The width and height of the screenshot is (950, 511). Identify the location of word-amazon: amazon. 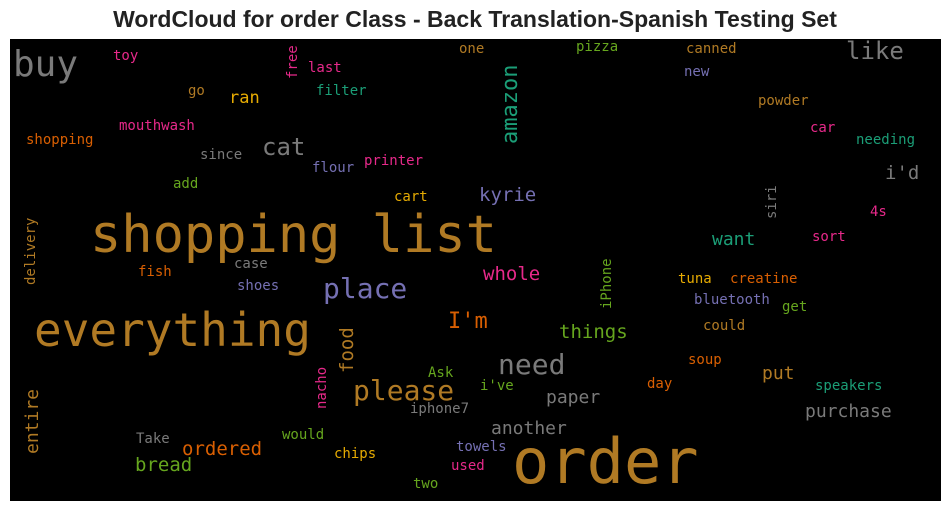
(510, 104).